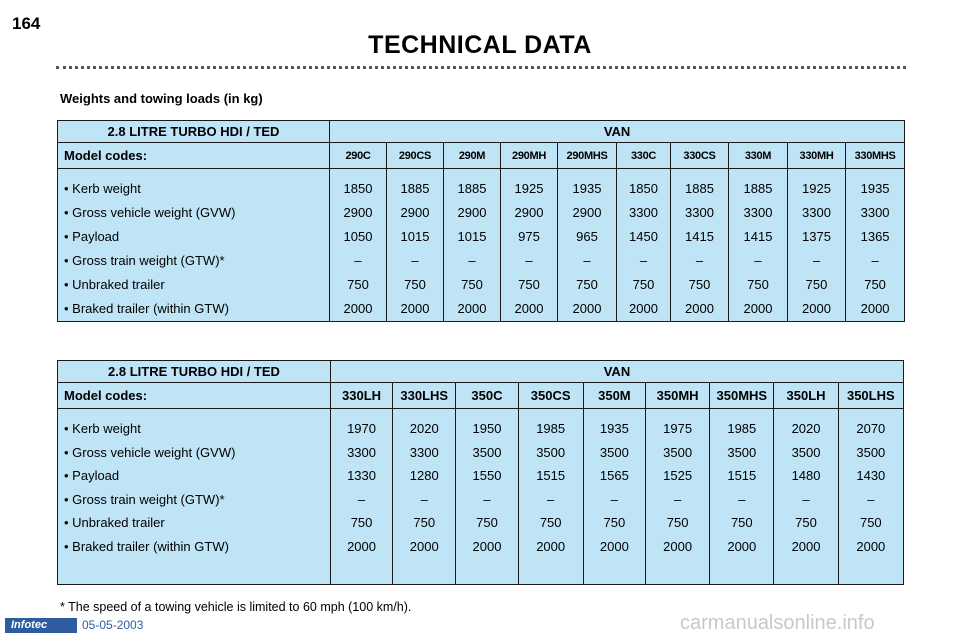  Describe the element at coordinates (643, 245) in the screenshot. I see `model-values-column: 1850 3300 1450 – 750 2000` at that location.